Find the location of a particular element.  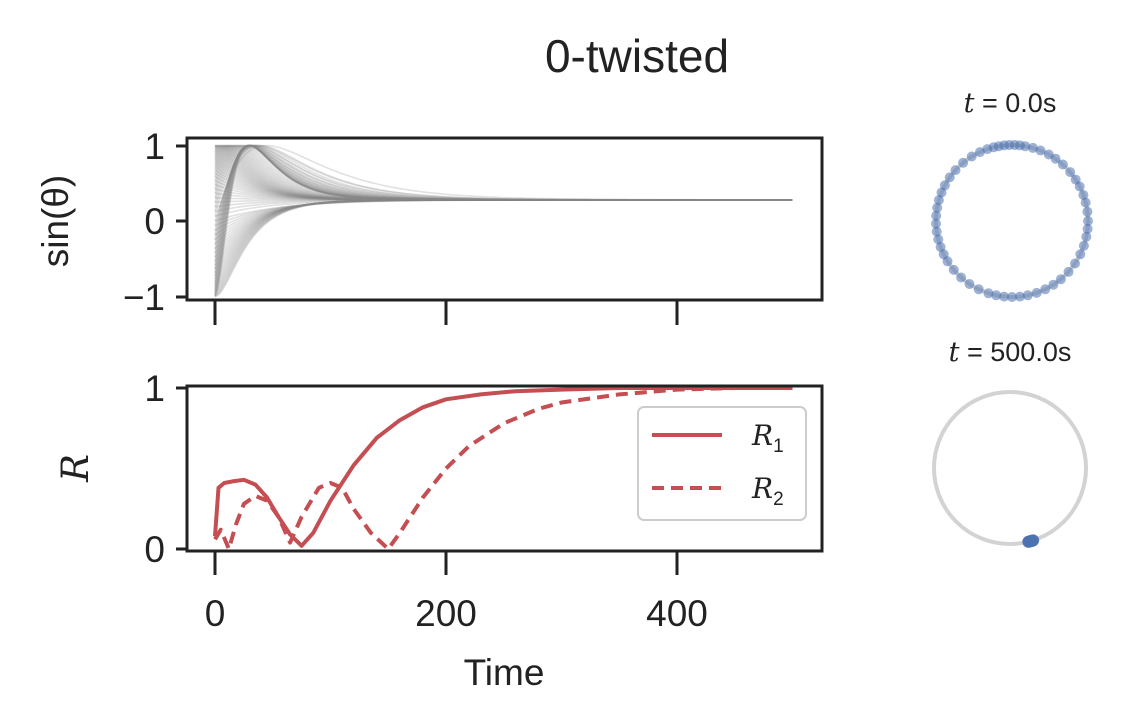

circle-t500-points is located at coordinates (1031, 541).